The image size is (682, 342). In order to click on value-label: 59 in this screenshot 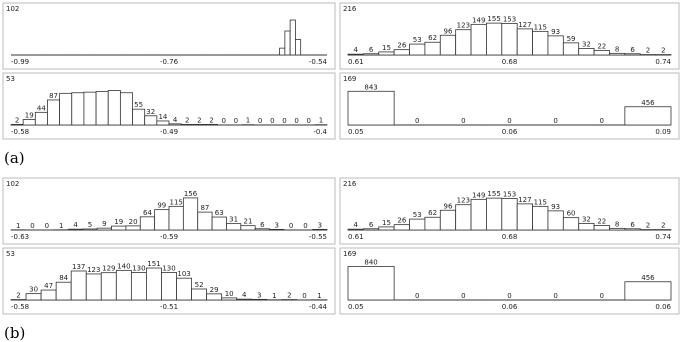, I will do `click(571, 39)`.